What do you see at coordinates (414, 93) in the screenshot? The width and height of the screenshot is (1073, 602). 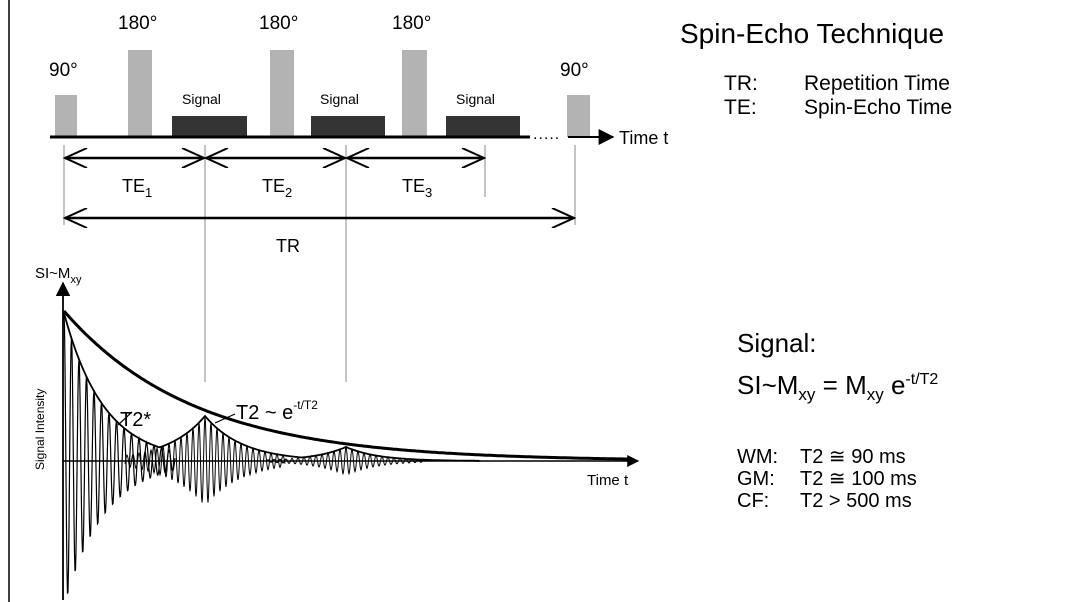 I see `rf-pulse-180-third` at bounding box center [414, 93].